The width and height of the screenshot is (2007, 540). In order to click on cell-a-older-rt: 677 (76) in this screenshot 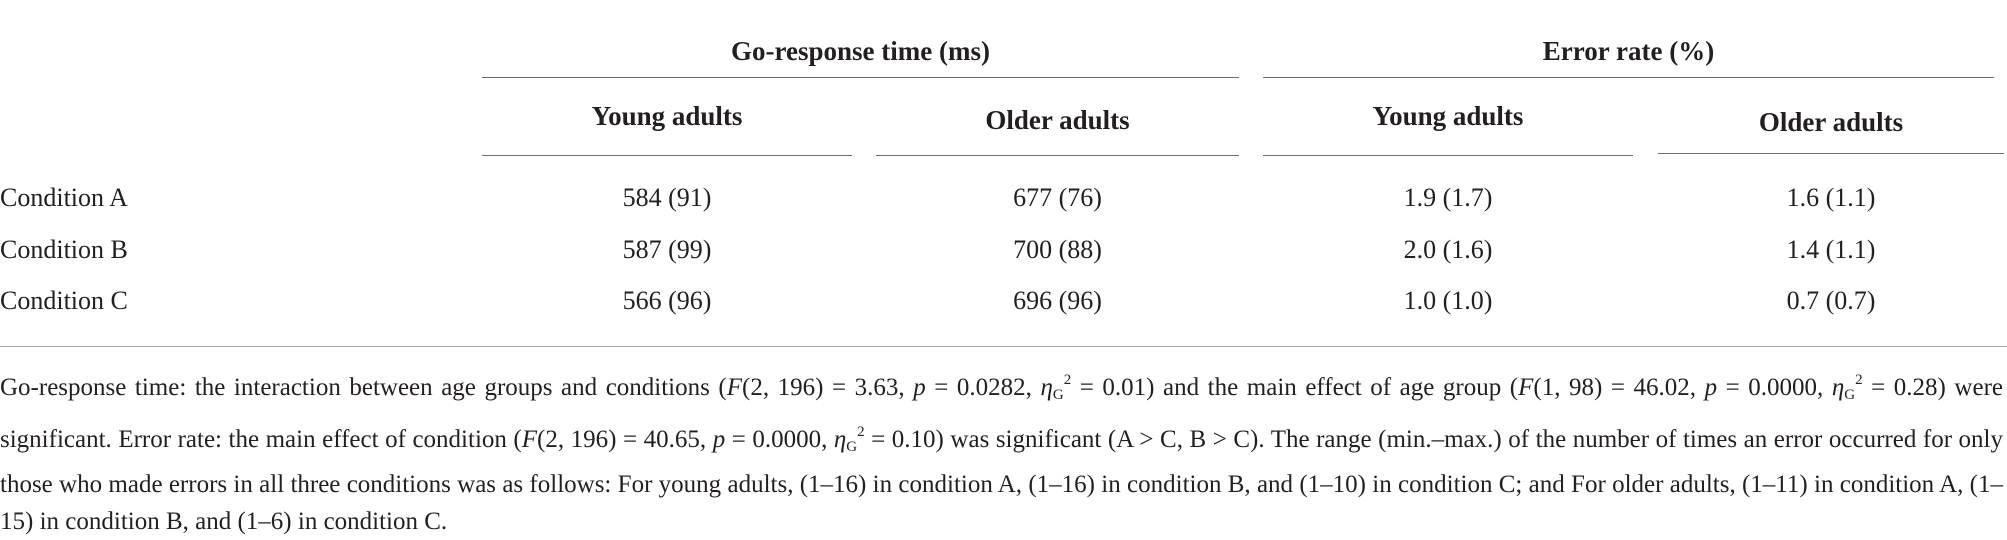, I will do `click(1057, 197)`.